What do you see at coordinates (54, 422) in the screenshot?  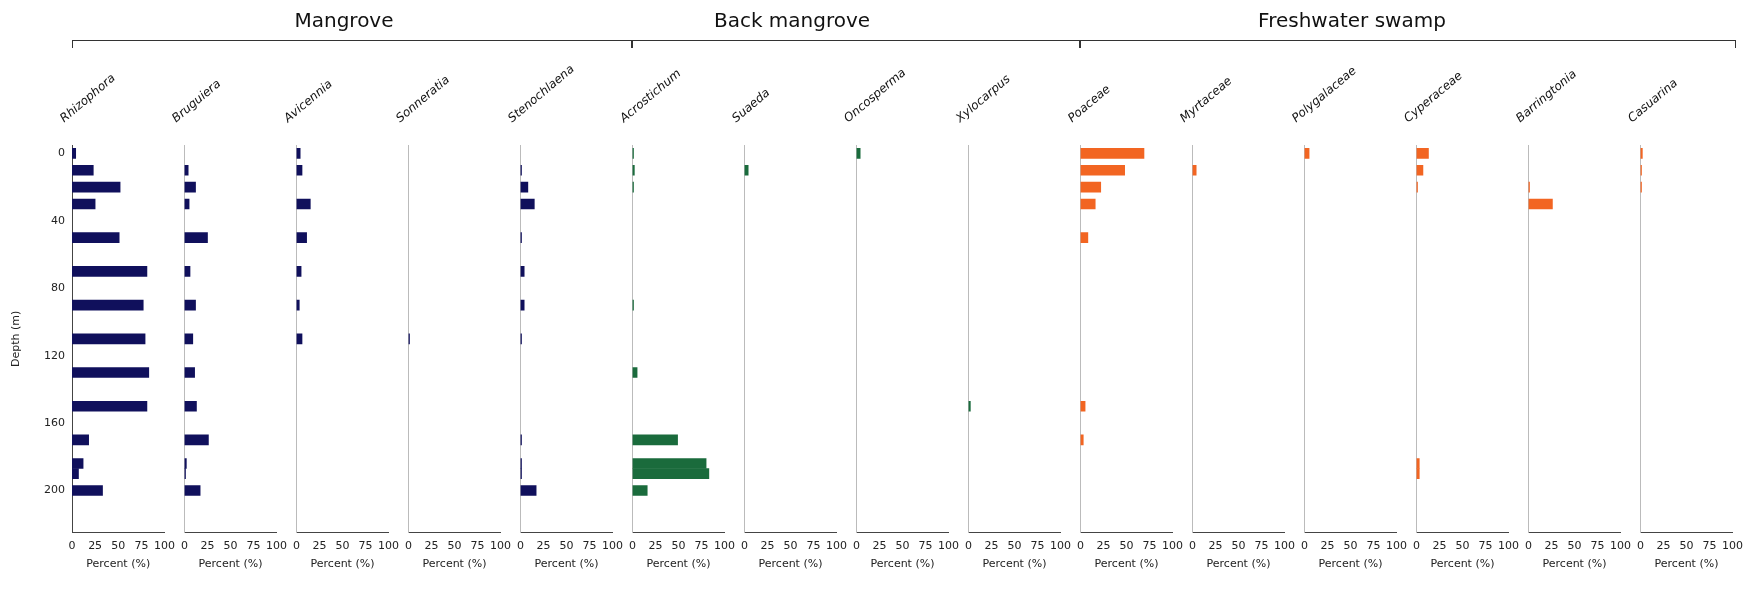 I see `y-tick-label: 160` at bounding box center [54, 422].